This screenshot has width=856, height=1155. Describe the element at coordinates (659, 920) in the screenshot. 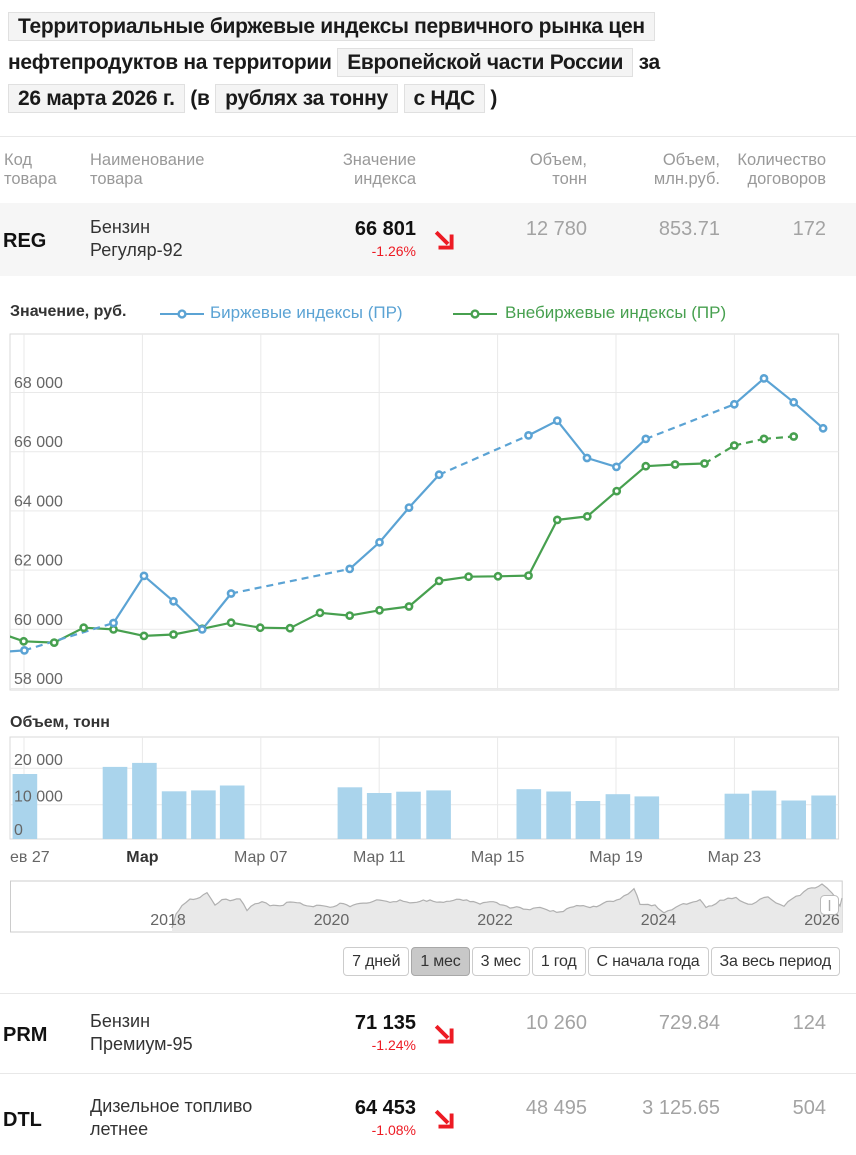

I see `svg-text: 2024` at that location.